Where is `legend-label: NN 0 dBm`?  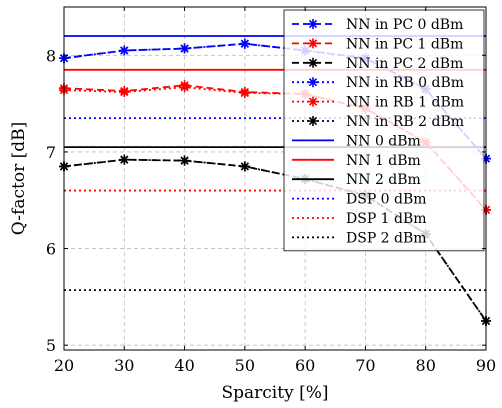 legend-label: NN 0 dBm is located at coordinates (383, 141).